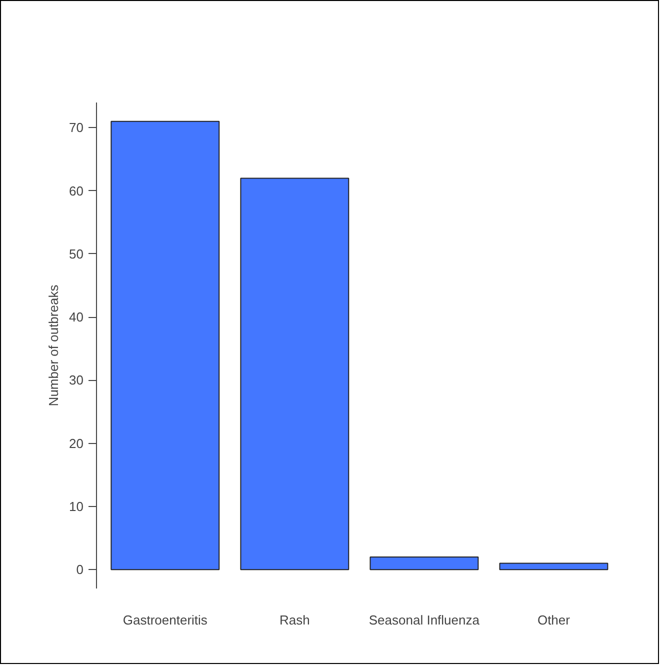 The width and height of the screenshot is (661, 666). What do you see at coordinates (294, 620) in the screenshot?
I see `x-tick-label: Rash` at bounding box center [294, 620].